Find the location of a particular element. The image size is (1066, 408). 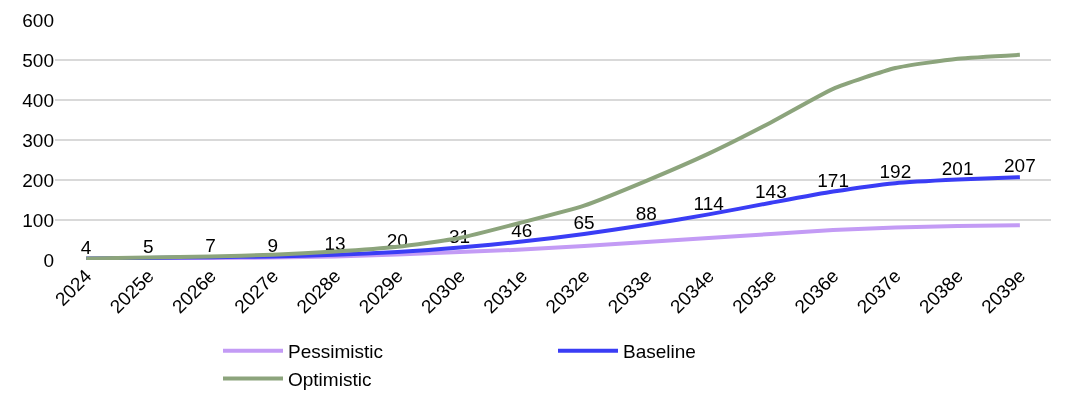

data-label: 201 is located at coordinates (957, 168).